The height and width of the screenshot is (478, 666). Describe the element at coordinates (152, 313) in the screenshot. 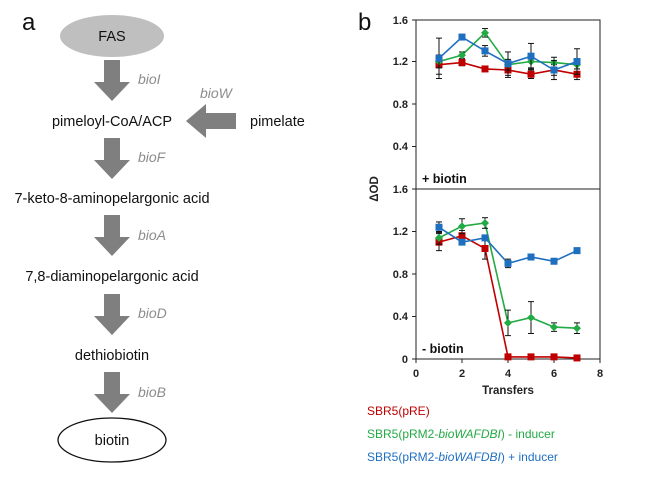

I see `gene-bioD: bioD` at that location.